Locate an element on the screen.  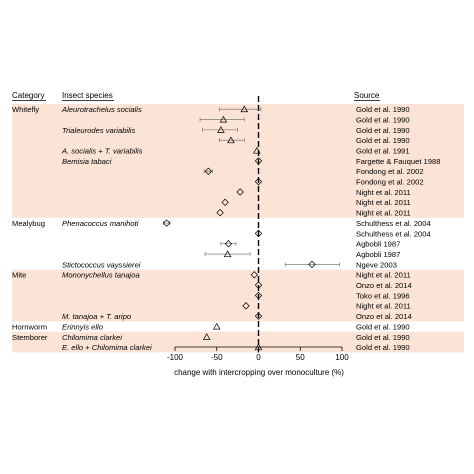
x-tick-label: 0 is located at coordinates (258, 357).